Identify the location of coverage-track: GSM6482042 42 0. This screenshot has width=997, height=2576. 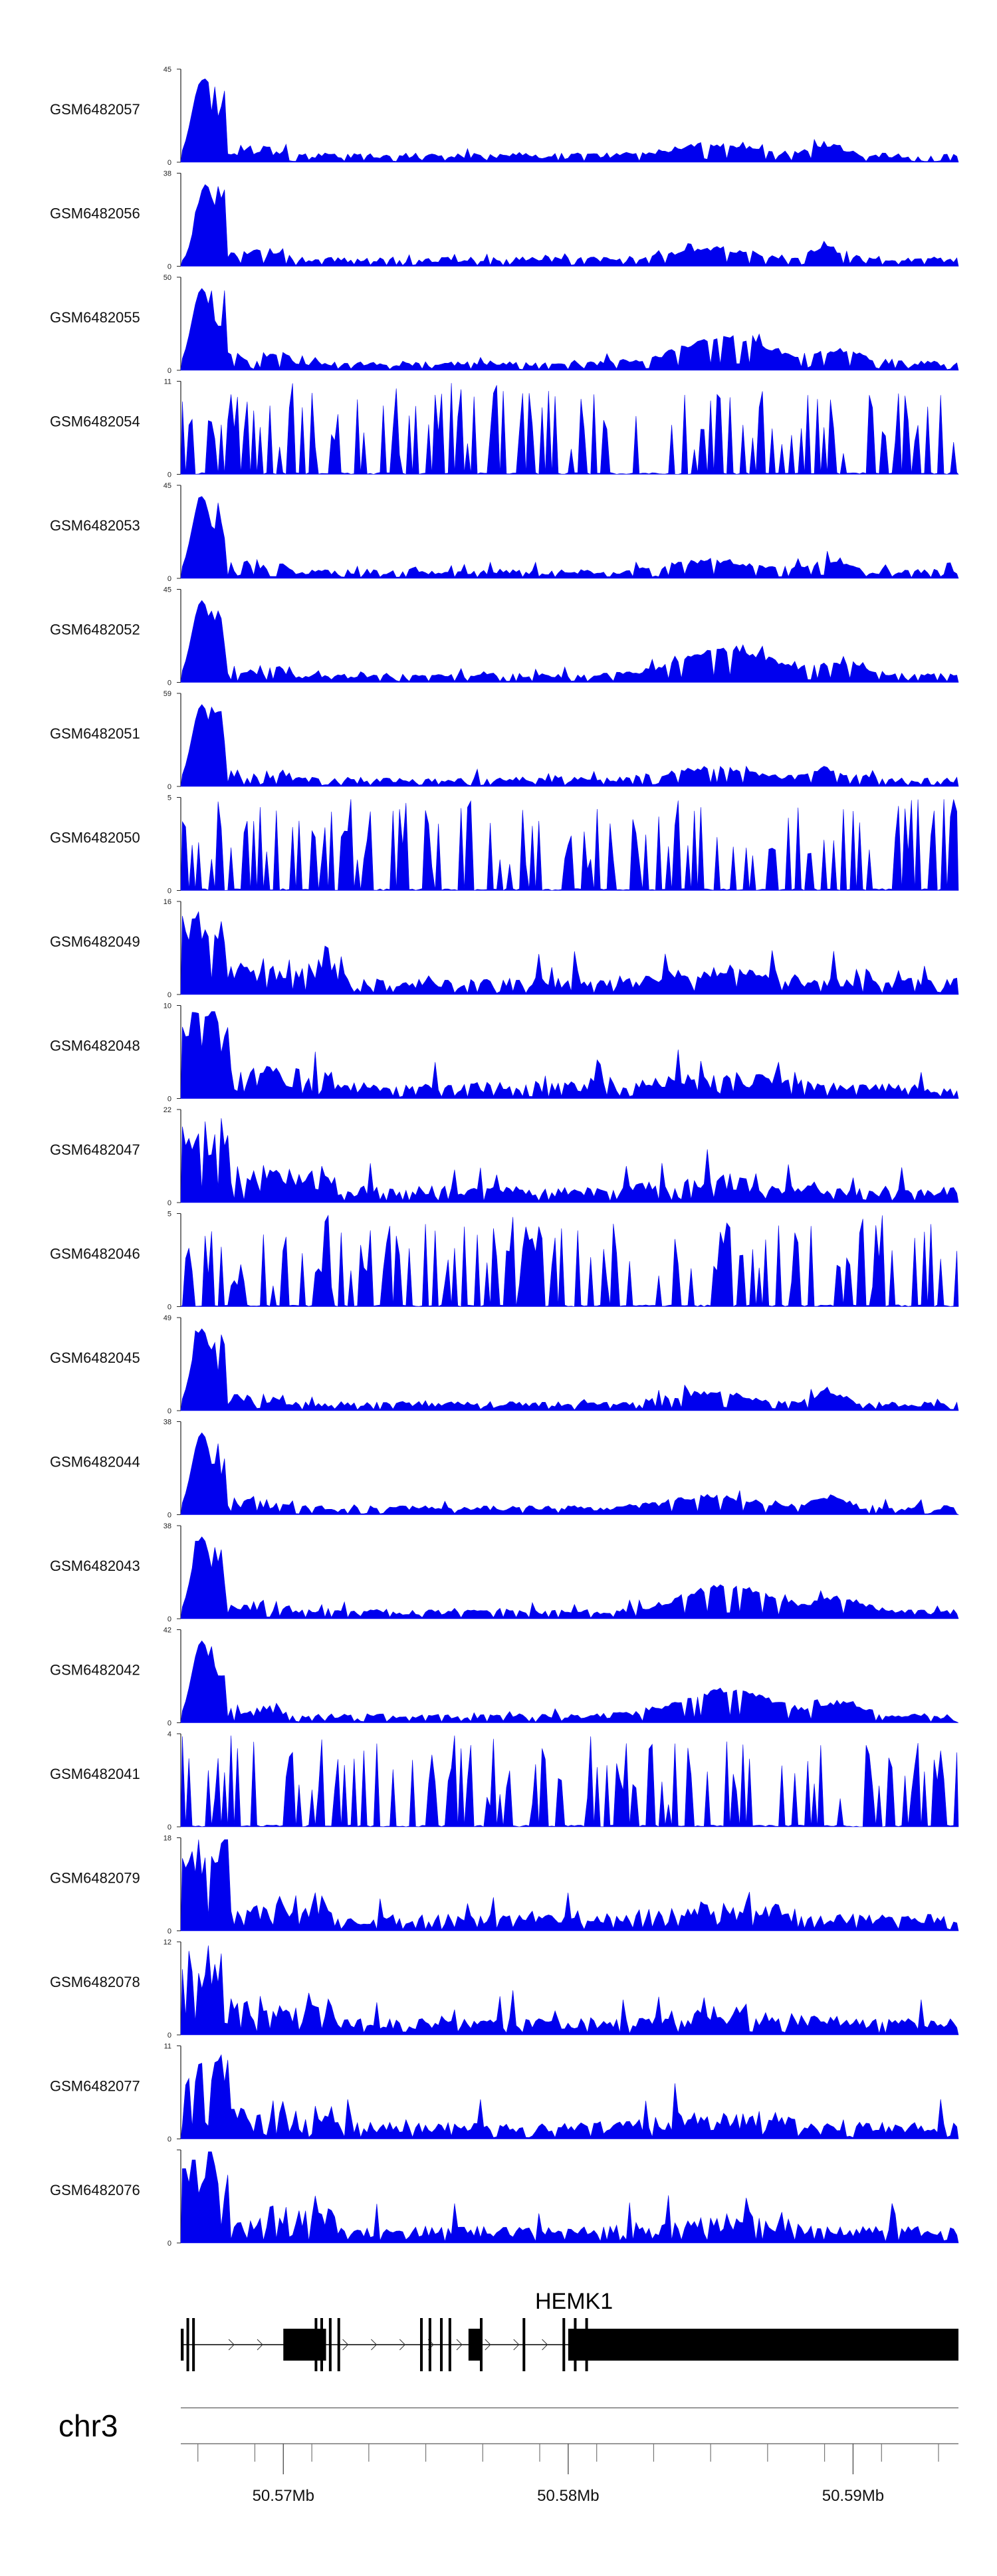
(504, 1677).